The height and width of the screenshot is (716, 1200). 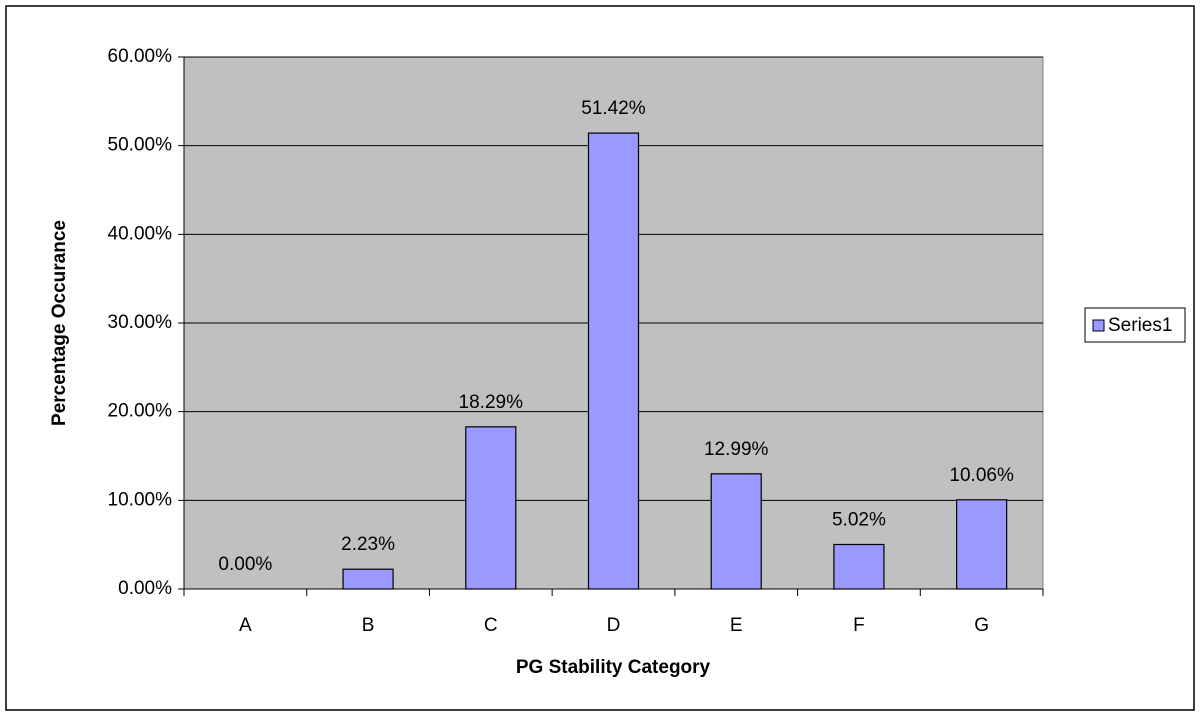 I want to click on legend-swatch, so click(x=1098, y=325).